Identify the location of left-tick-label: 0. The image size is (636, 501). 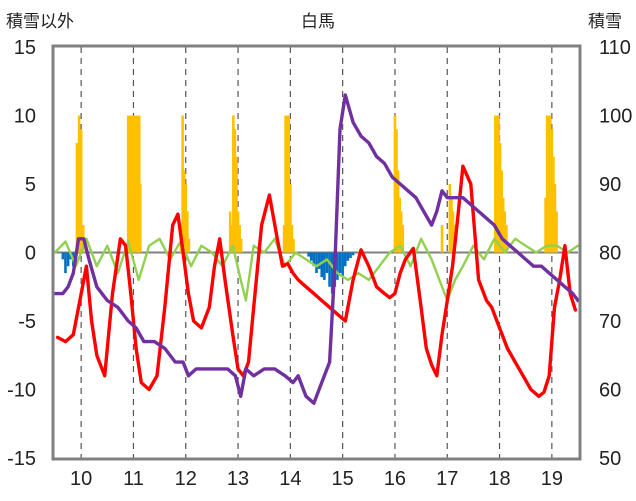
(30, 254).